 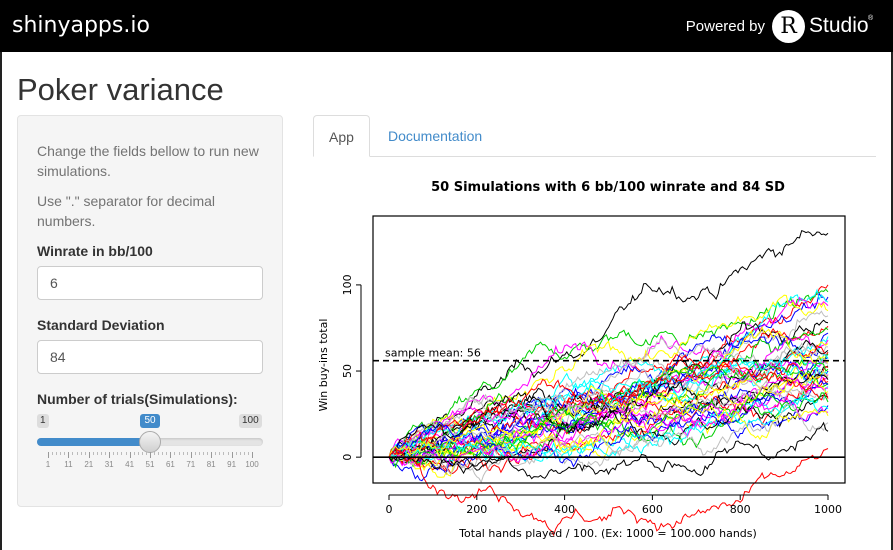 I want to click on x-tick-label: 200, so click(x=476, y=509).